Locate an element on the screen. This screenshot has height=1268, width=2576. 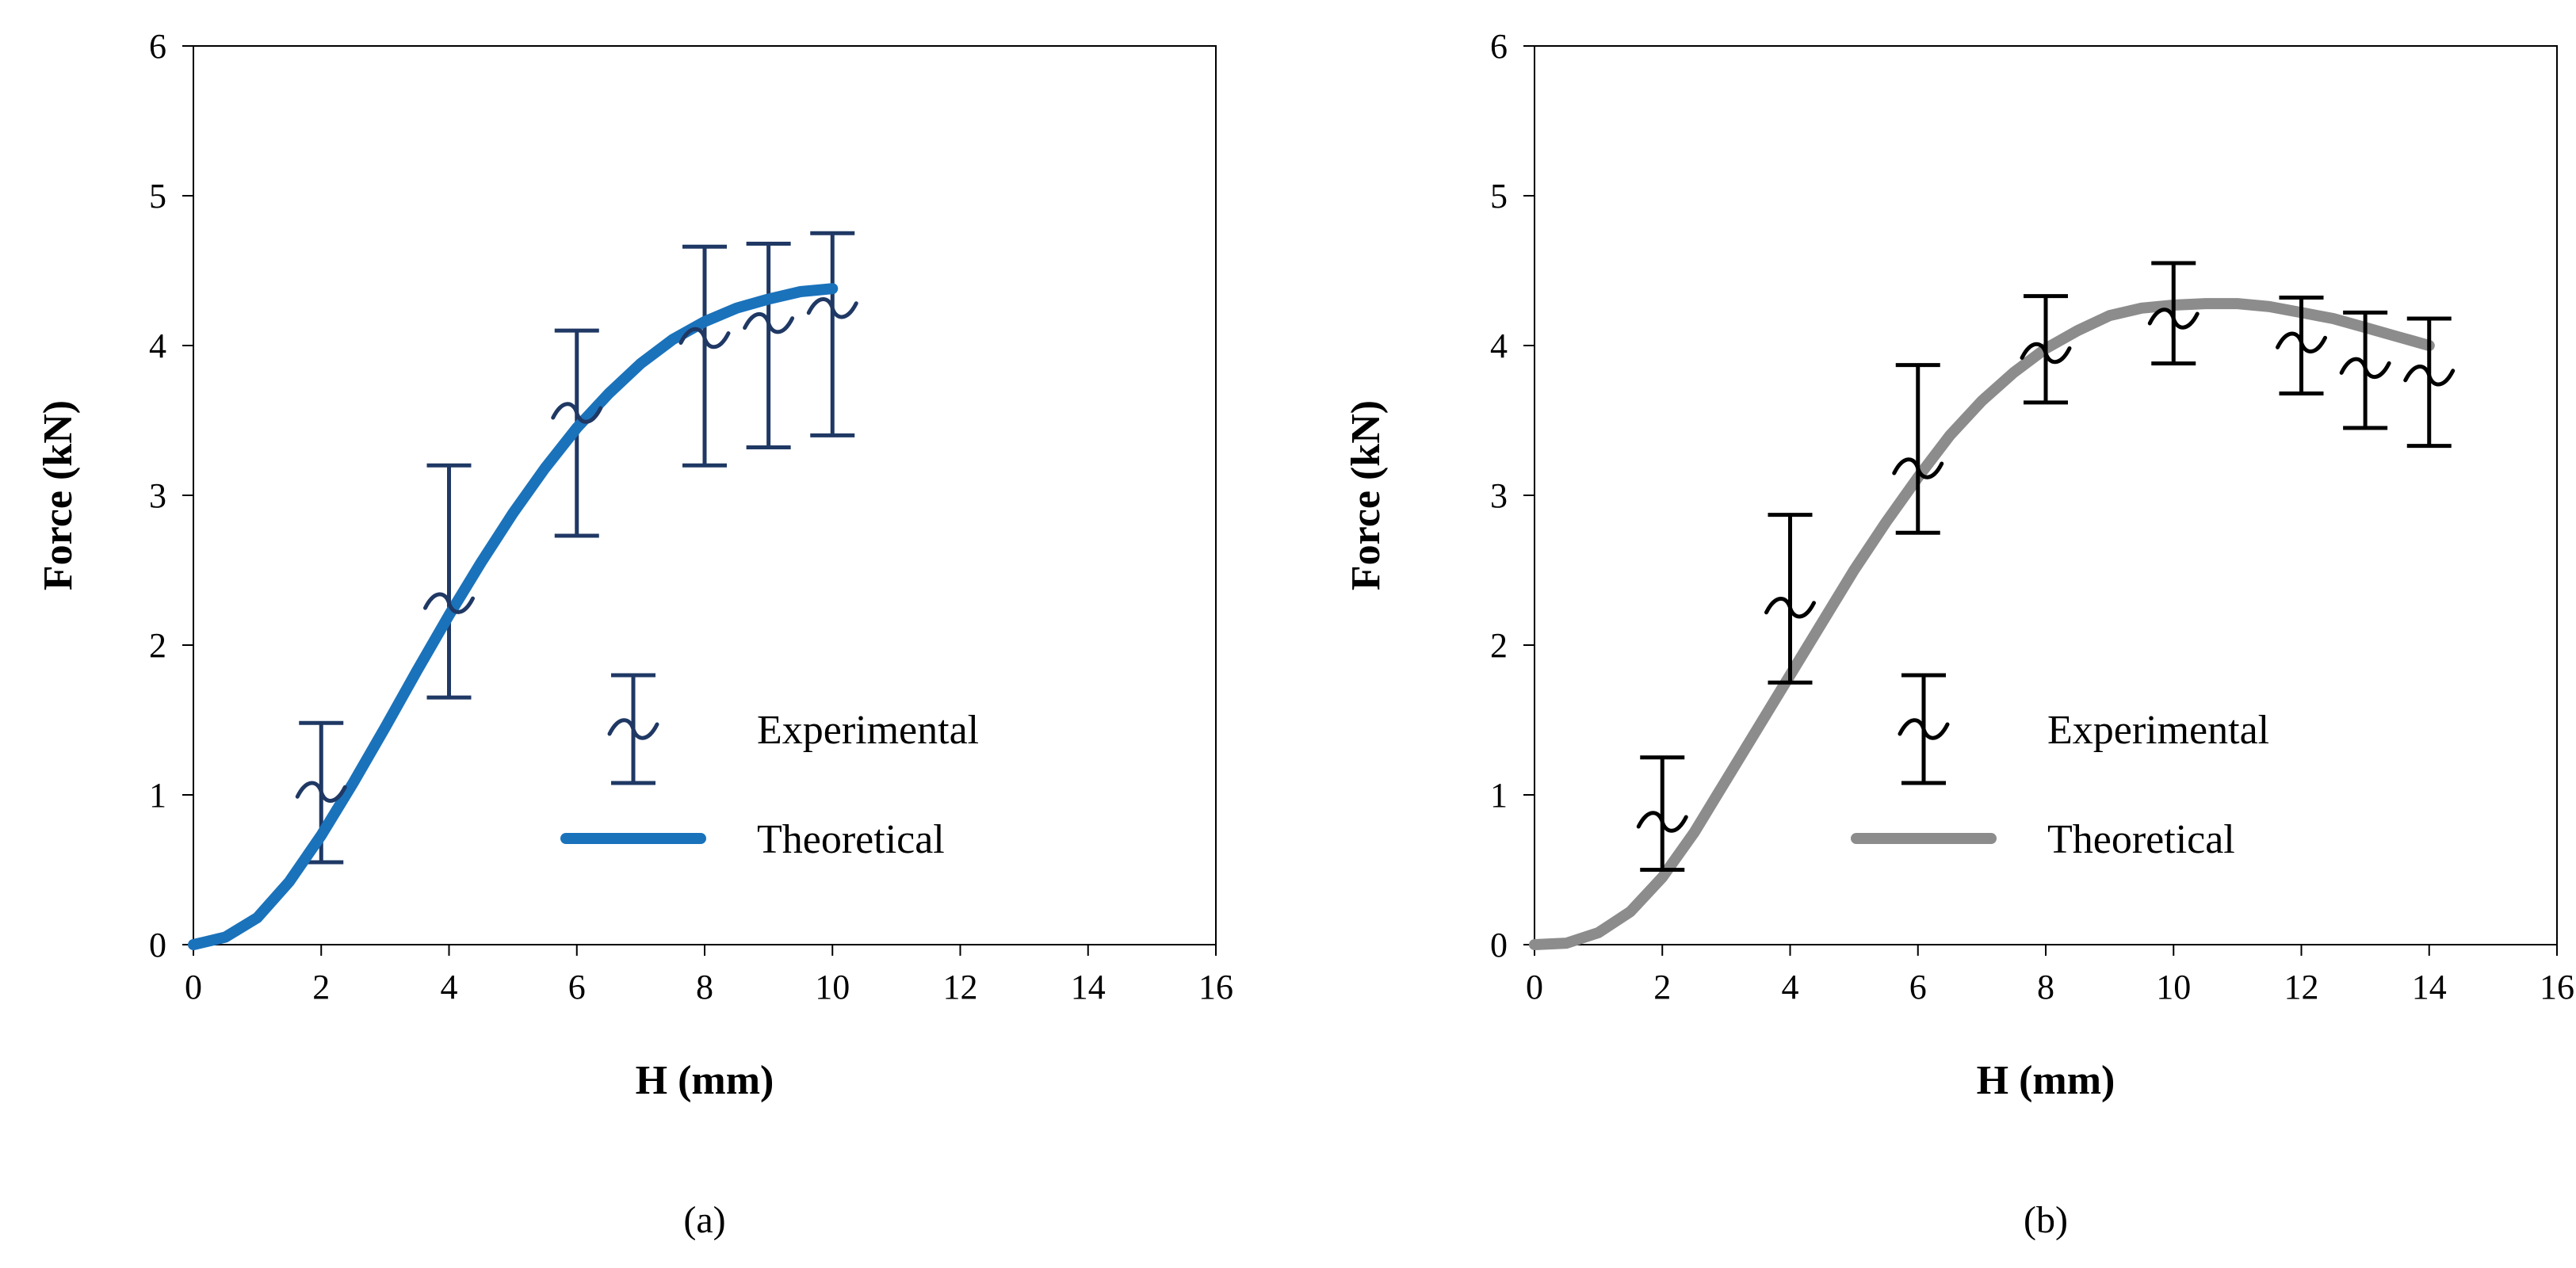
legend-label-theoretical-a: Theoretical is located at coordinates (851, 839).